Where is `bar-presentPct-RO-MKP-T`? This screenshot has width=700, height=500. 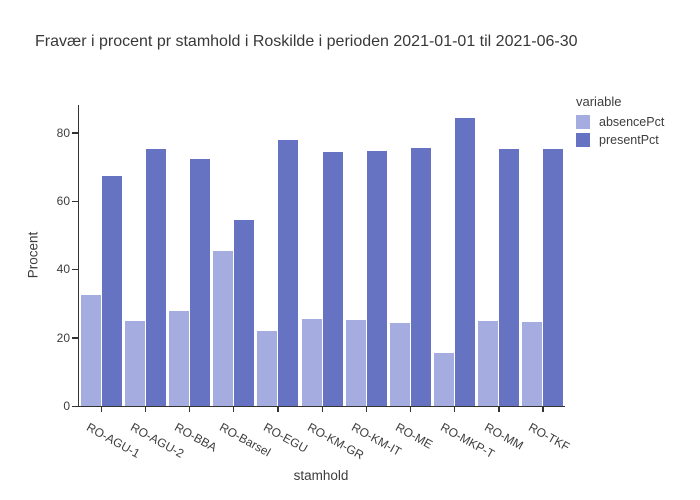 bar-presentPct-RO-MKP-T is located at coordinates (465, 262).